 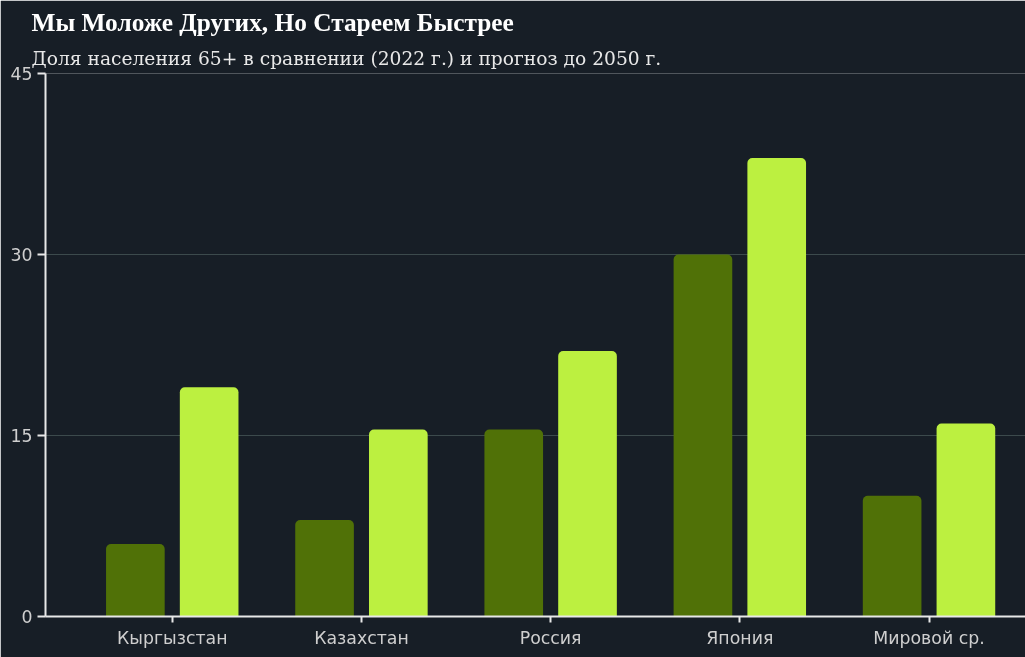 I want to click on chart-title: Мы Моложе Других, Но Стареем Быстрее, so click(x=272, y=21).